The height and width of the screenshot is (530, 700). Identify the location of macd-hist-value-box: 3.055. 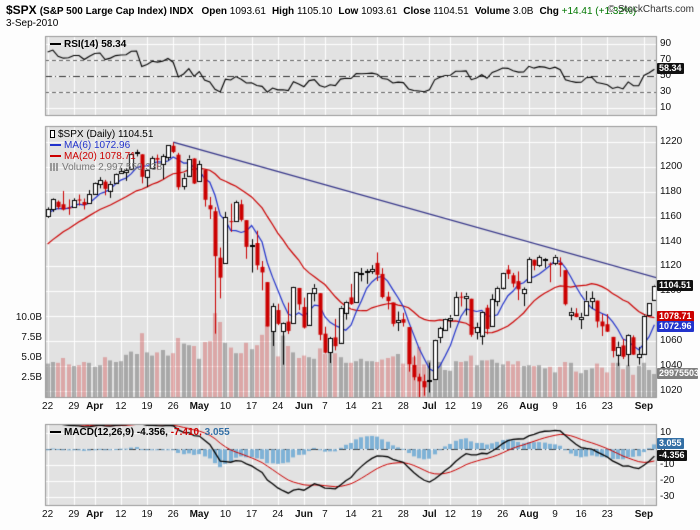
(670, 444).